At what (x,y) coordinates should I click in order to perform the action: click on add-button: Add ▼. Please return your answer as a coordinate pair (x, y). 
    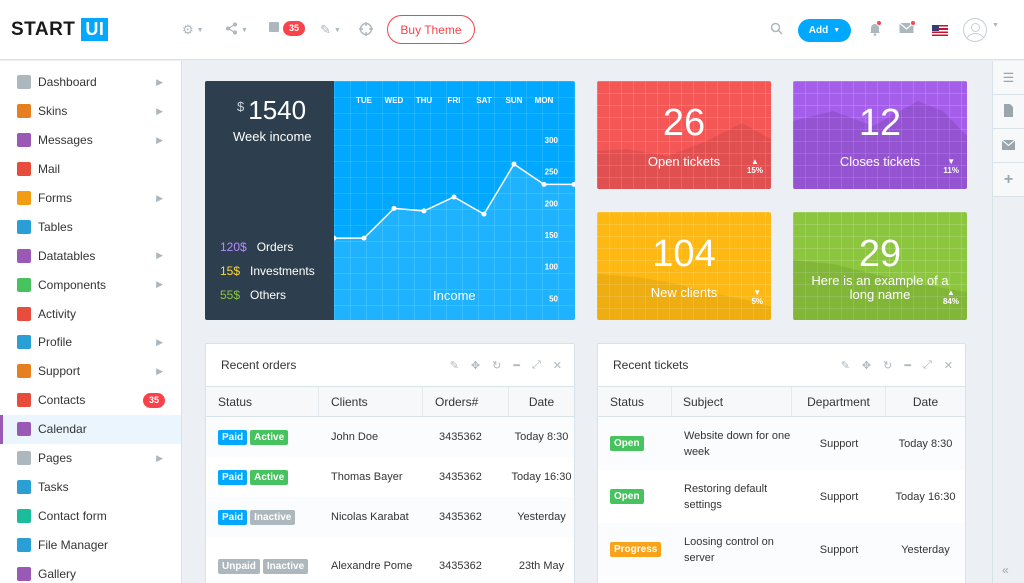
    Looking at the image, I should click on (824, 30).